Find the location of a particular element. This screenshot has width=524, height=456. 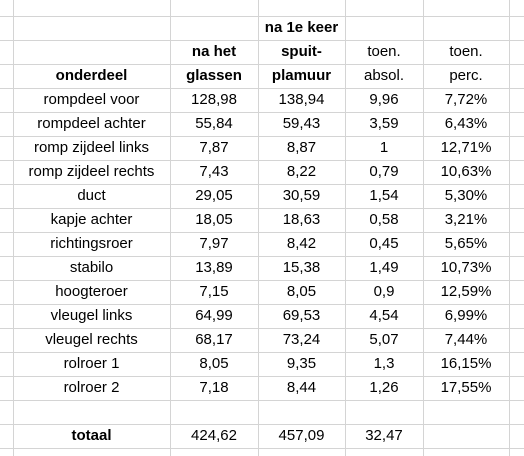

col-header-glassen-line2: glassen is located at coordinates (214, 75).